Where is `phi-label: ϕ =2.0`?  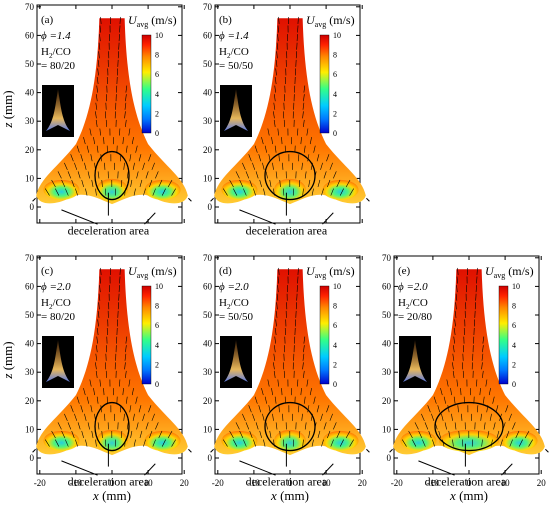
phi-label: ϕ =2.0 is located at coordinates (234, 287).